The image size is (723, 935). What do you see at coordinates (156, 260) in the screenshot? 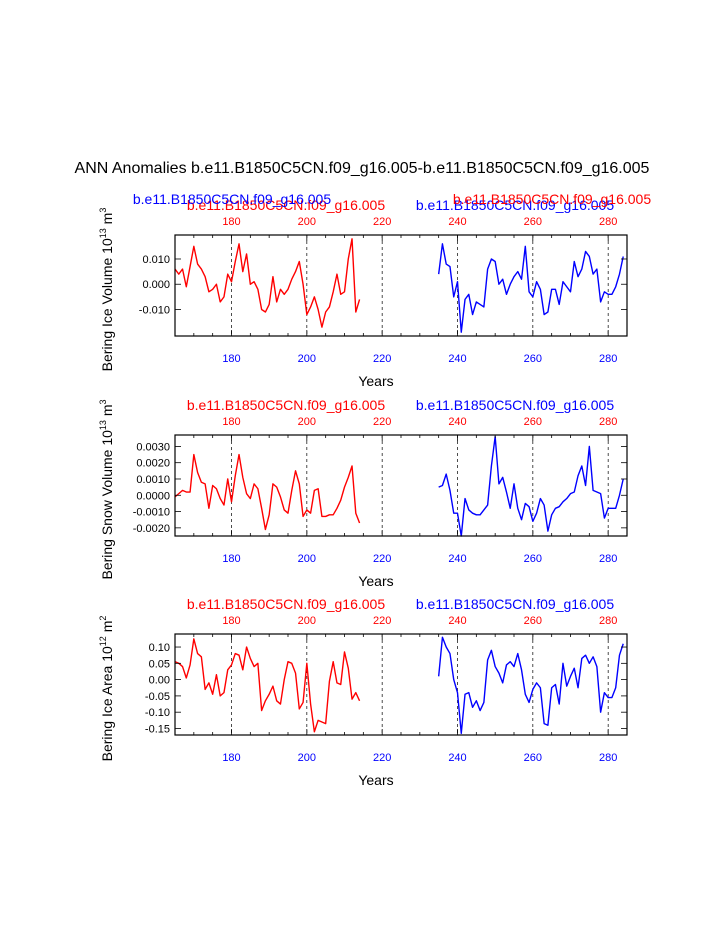
I see `y-tick-label: 0.010` at bounding box center [156, 260].